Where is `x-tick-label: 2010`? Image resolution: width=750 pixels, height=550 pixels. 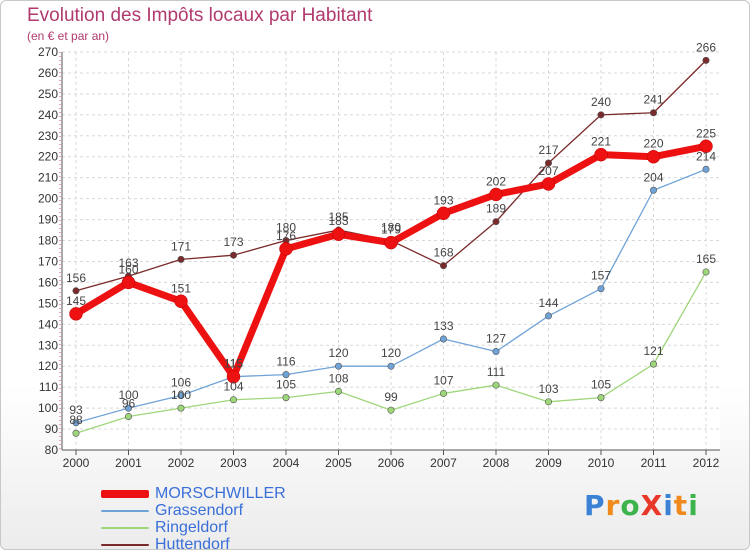 x-tick-label: 2010 is located at coordinates (601, 463).